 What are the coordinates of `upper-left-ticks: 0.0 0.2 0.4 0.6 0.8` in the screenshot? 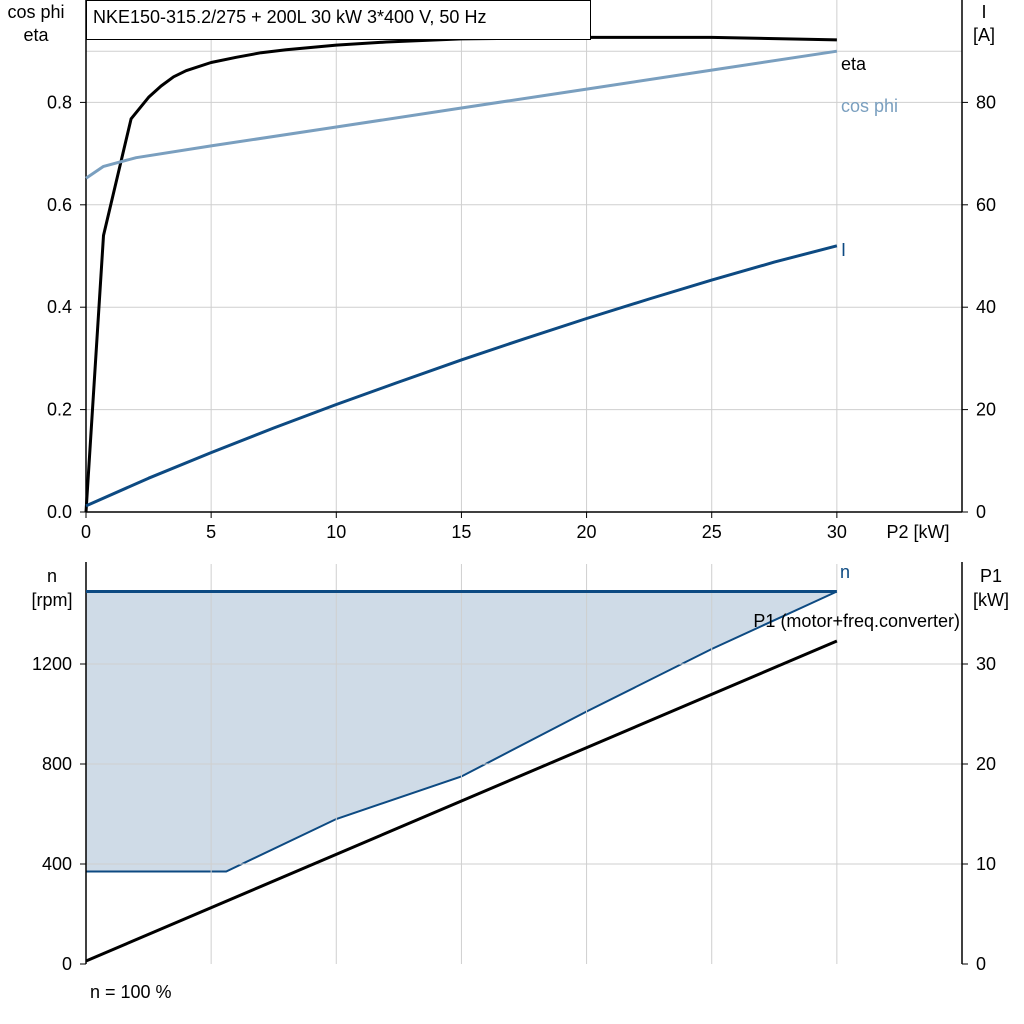 It's located at (66, 307).